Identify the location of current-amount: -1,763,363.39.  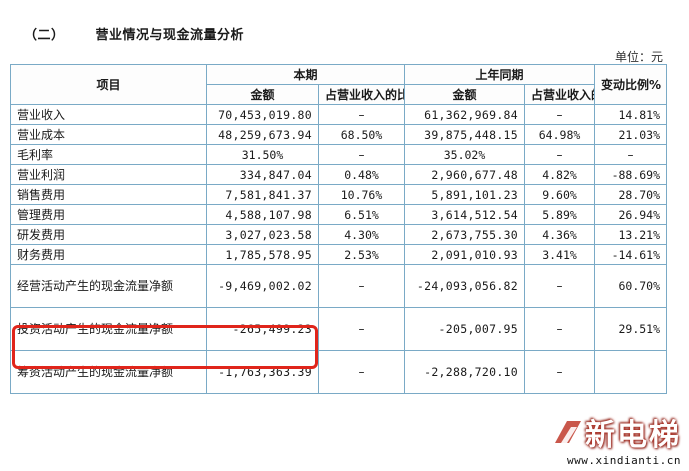
(262, 372).